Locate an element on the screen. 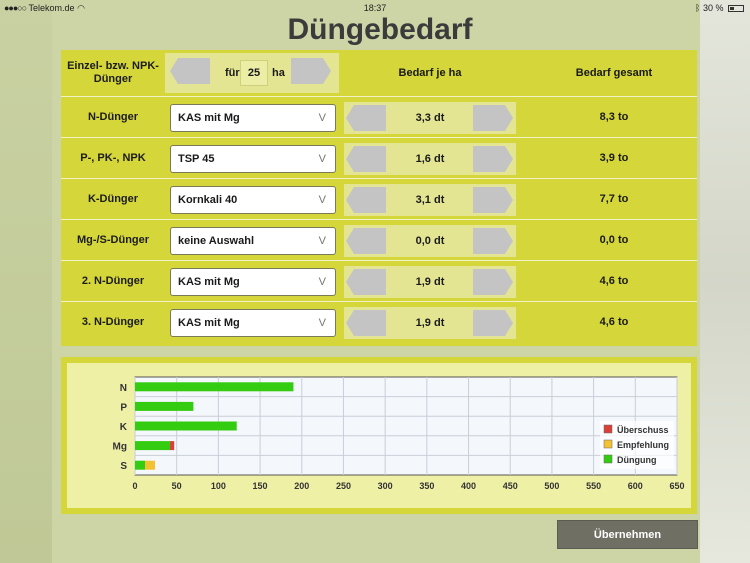 This screenshot has height=563, width=750. table-row: 2. N-Dünger KAS mit Mg V 1,9 dt 4,6 to is located at coordinates (379, 280).